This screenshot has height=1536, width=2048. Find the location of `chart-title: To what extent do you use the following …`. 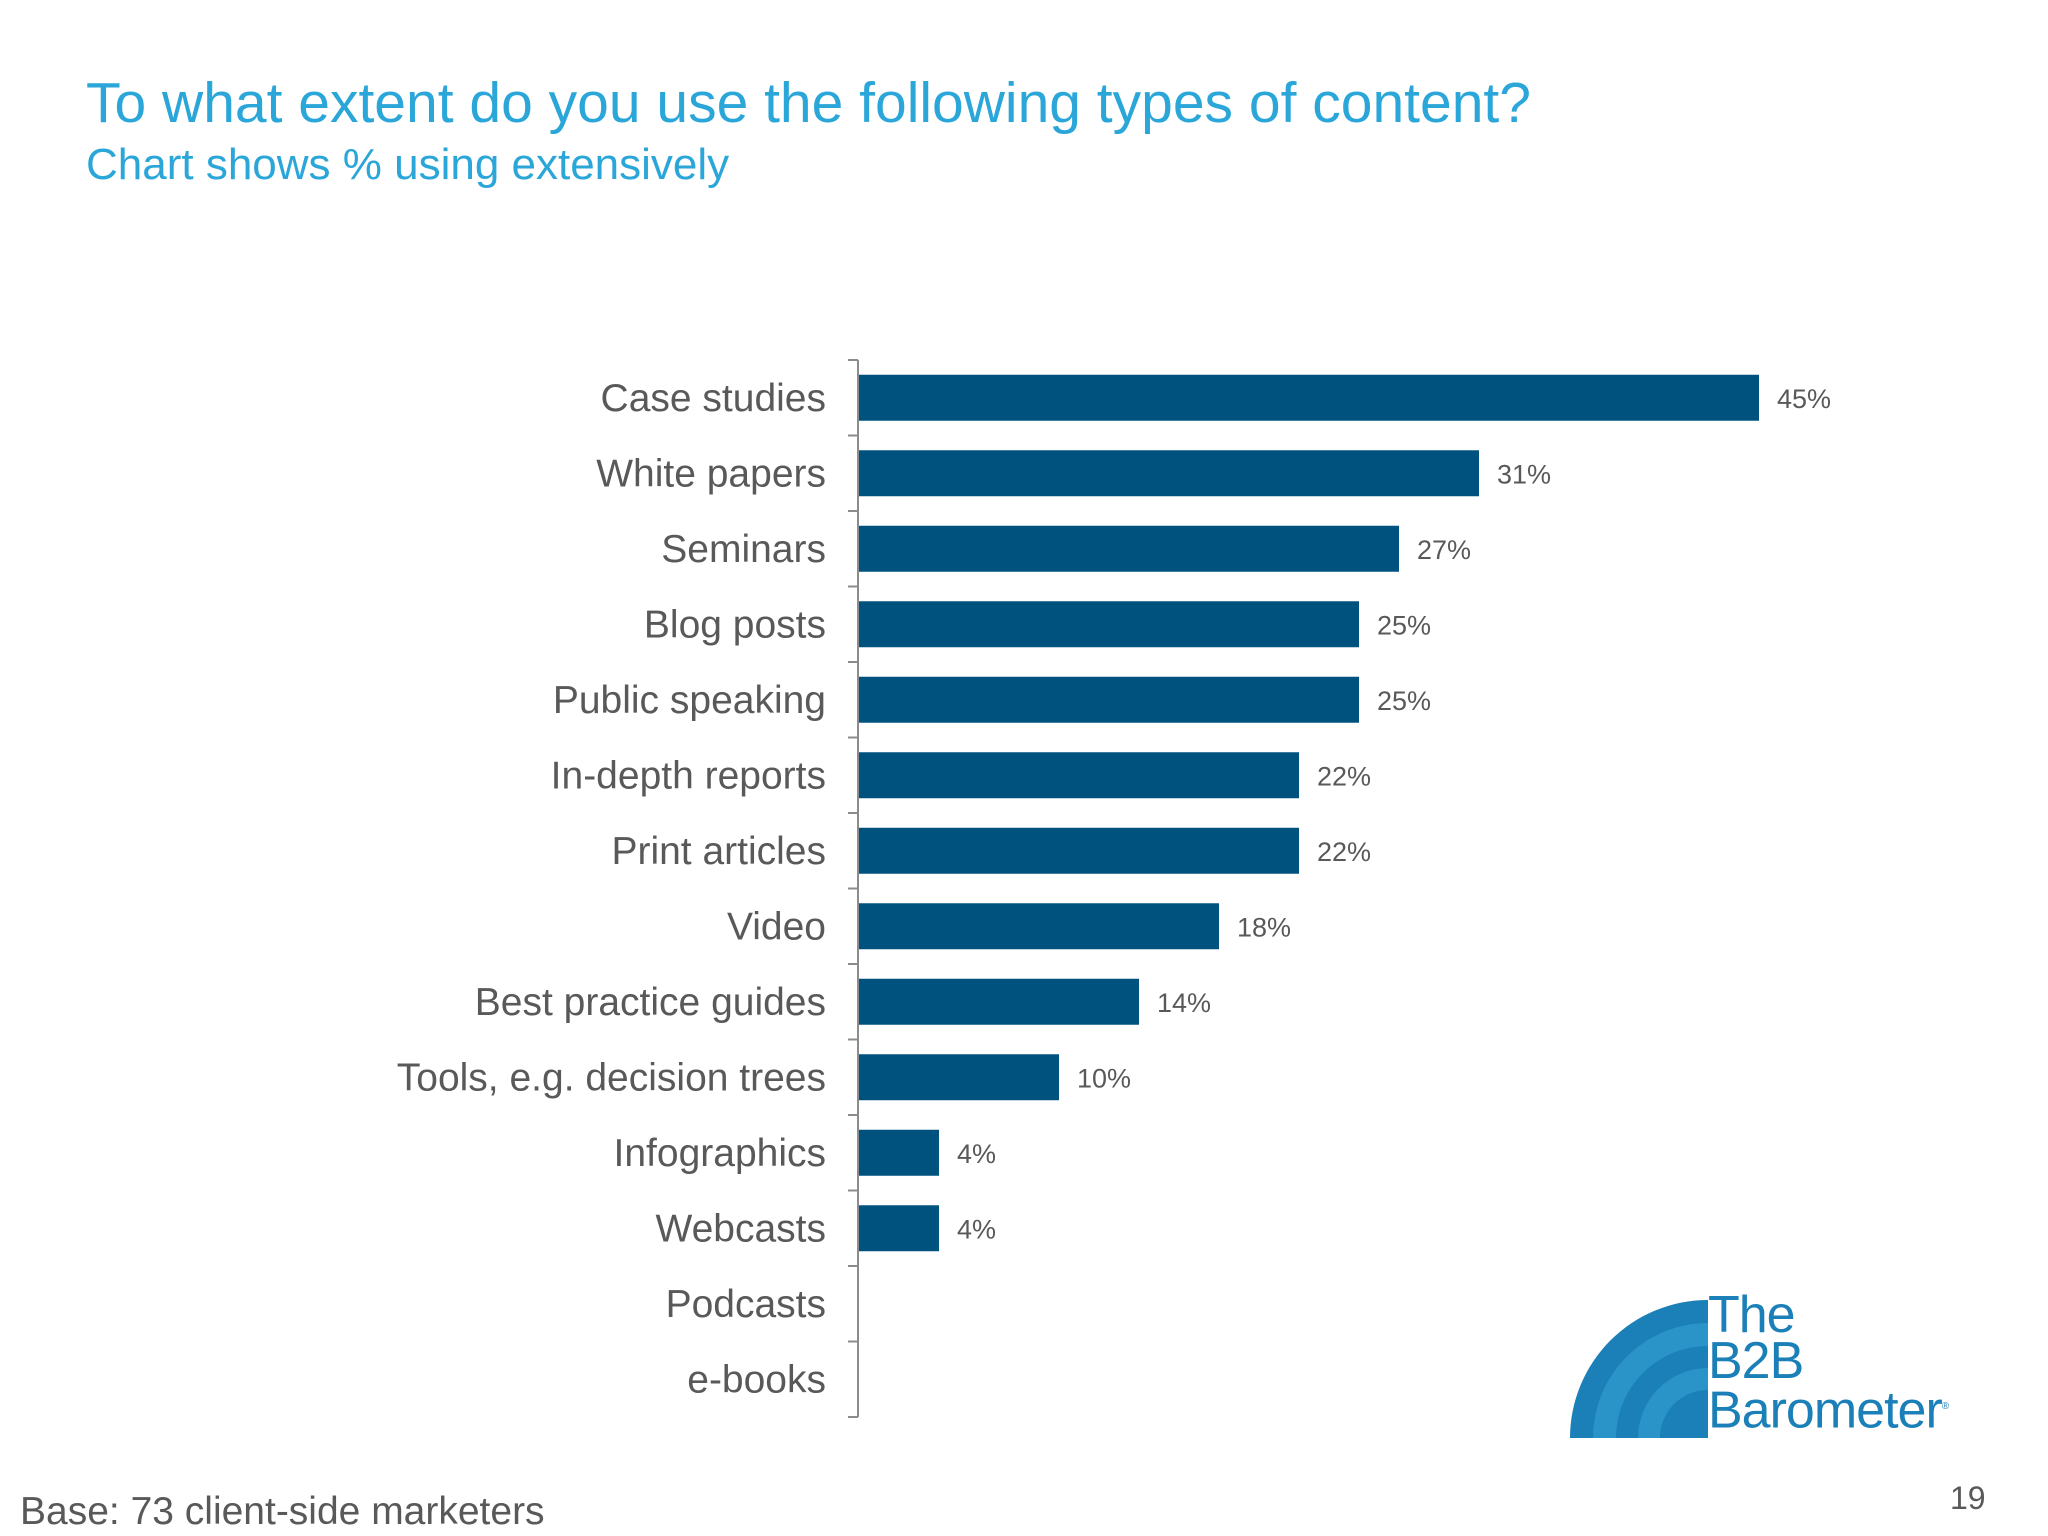

chart-title: To what extent do you use the following … is located at coordinates (808, 103).